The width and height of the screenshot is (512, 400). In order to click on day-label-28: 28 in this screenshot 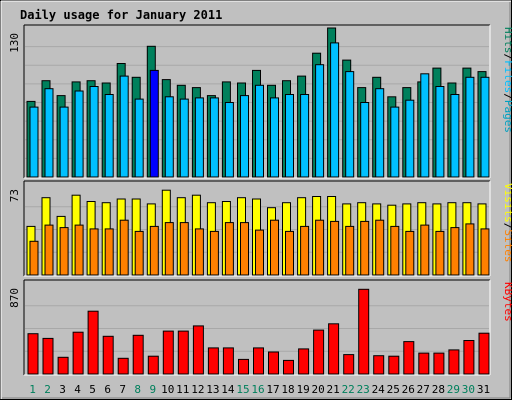, I will do `click(438, 389)`.